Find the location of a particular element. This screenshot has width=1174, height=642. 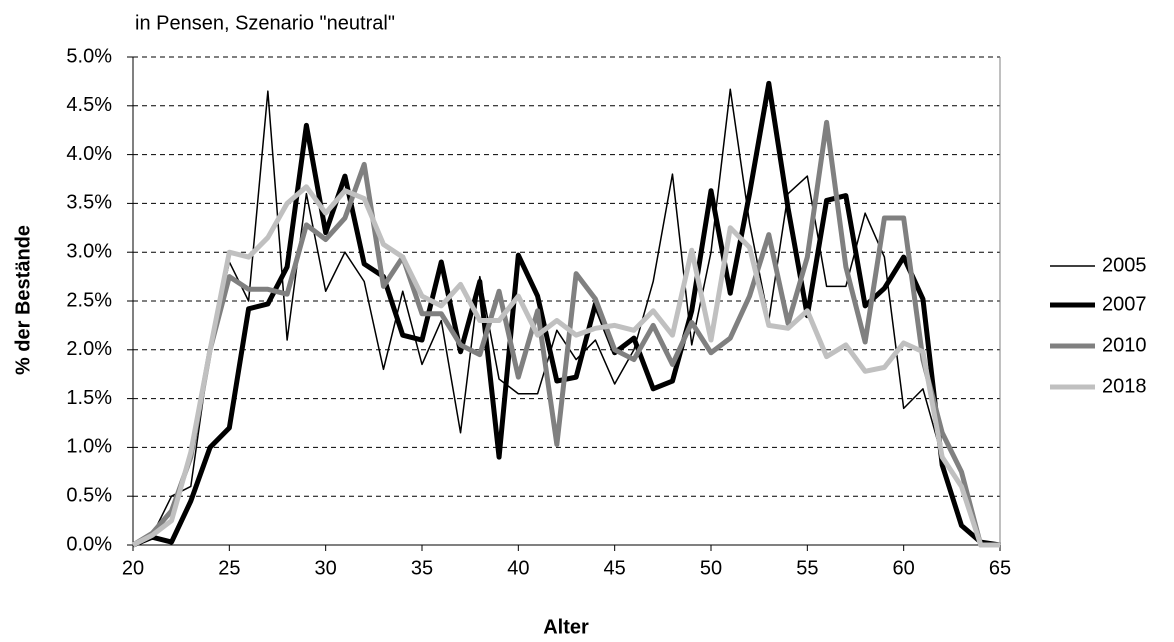

y-tick-label: 3.5% is located at coordinates (89, 203).